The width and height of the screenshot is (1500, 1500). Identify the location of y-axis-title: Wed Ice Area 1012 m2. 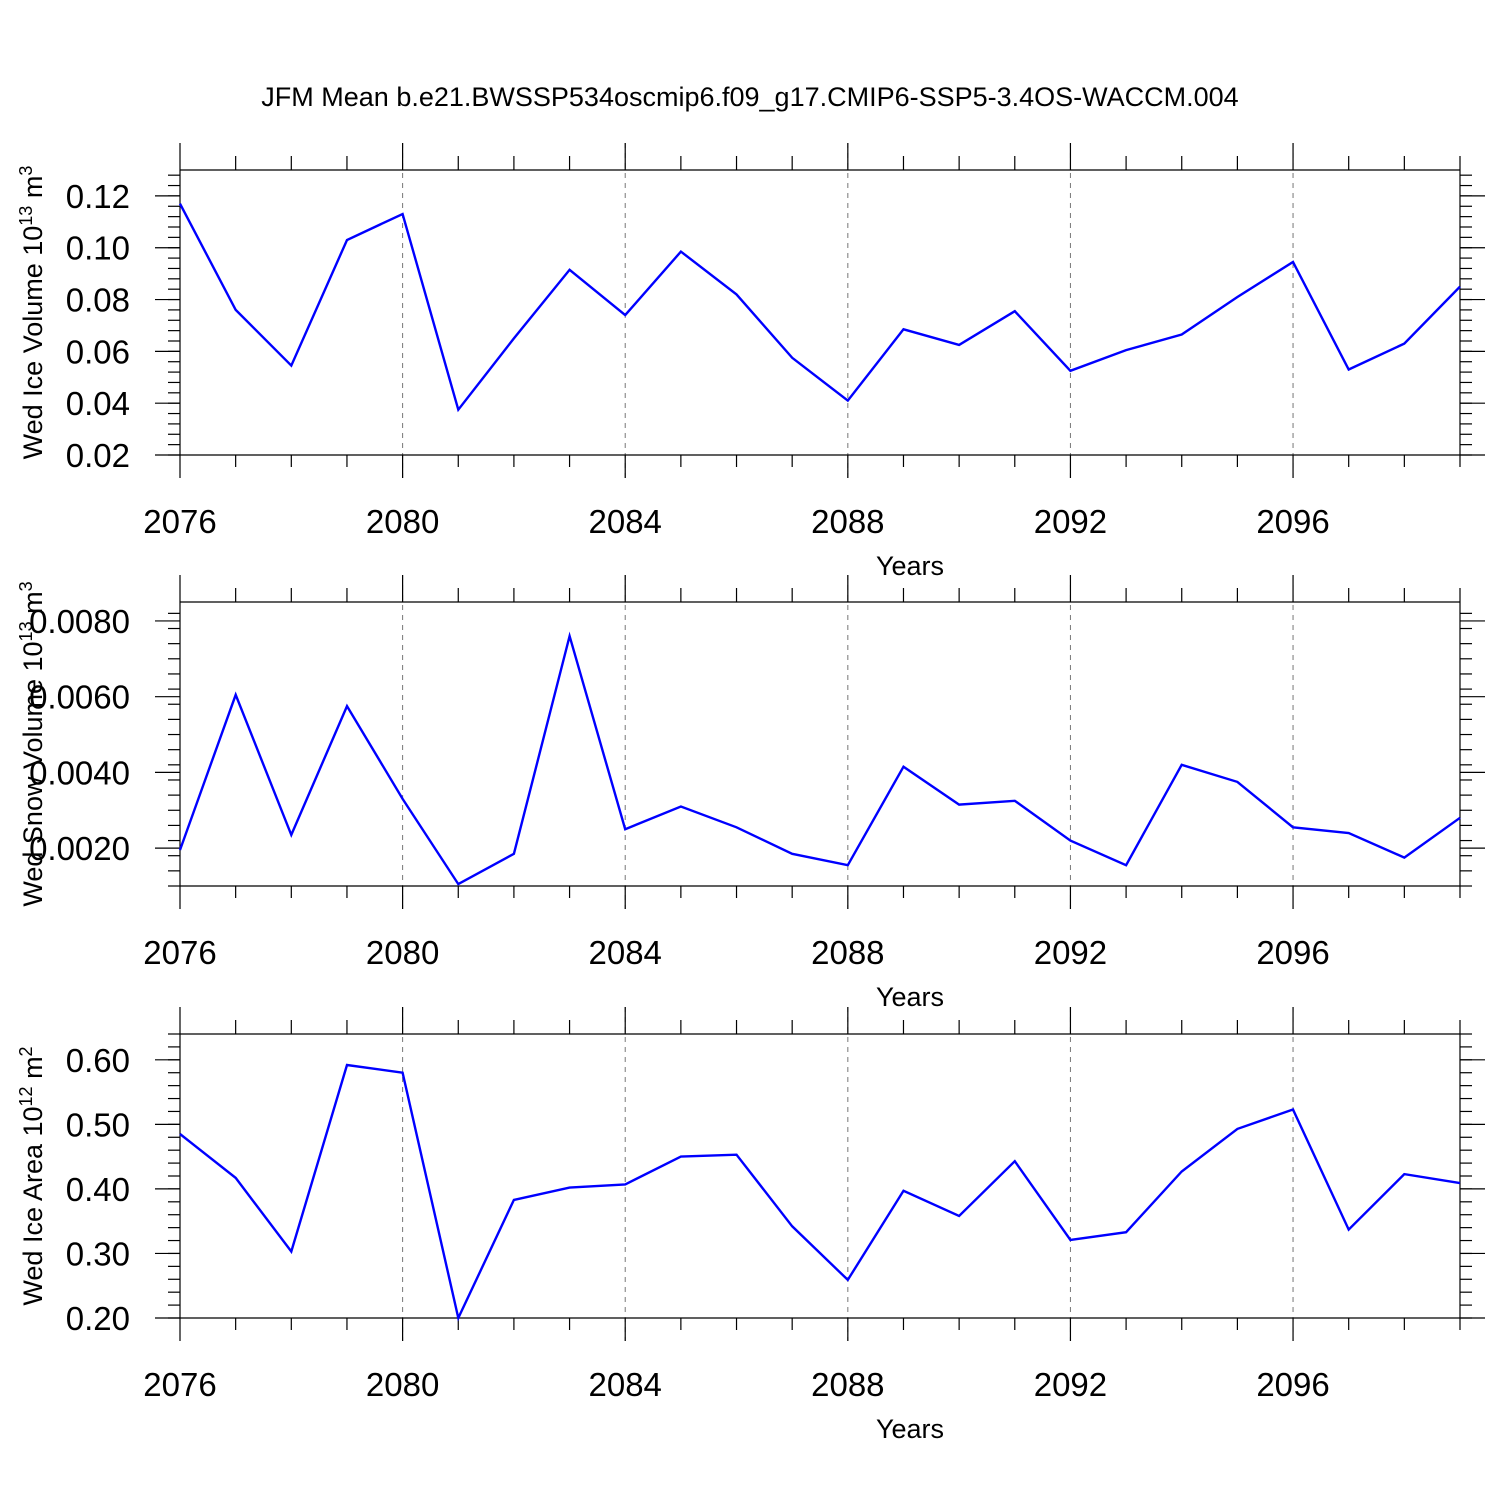
(32, 1175).